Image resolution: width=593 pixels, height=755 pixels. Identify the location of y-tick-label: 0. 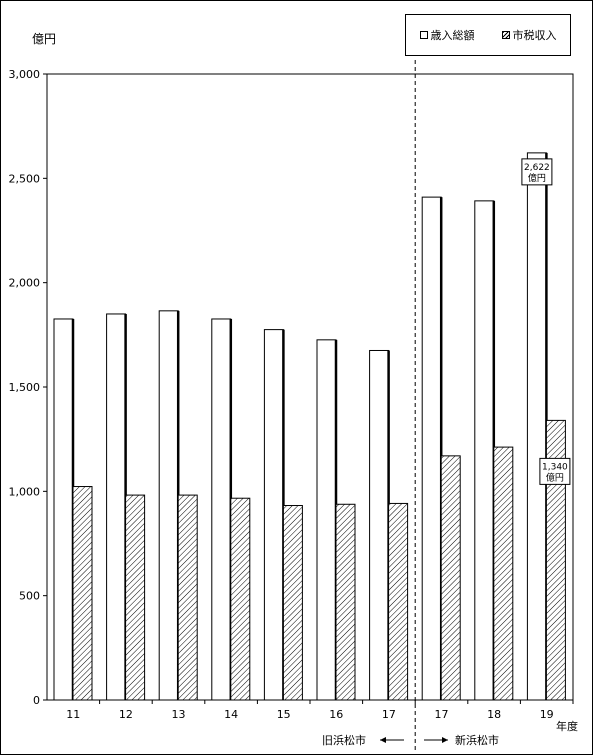
(36, 700).